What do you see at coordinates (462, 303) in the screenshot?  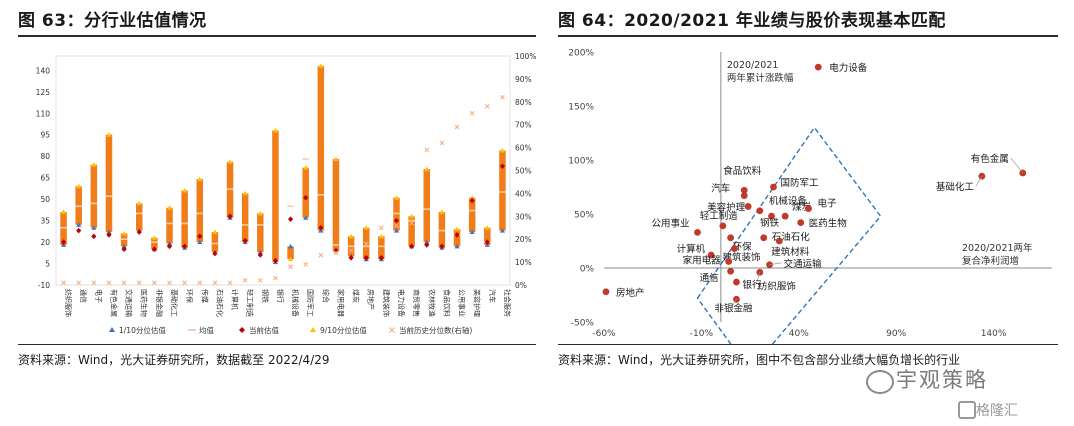 I see `category-label: 公用事业` at bounding box center [462, 303].